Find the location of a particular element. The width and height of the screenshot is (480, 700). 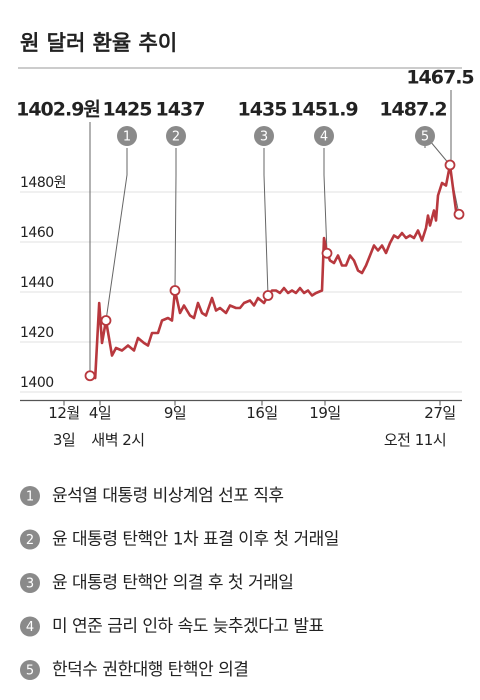

note-number: 2 is located at coordinates (30, 540).